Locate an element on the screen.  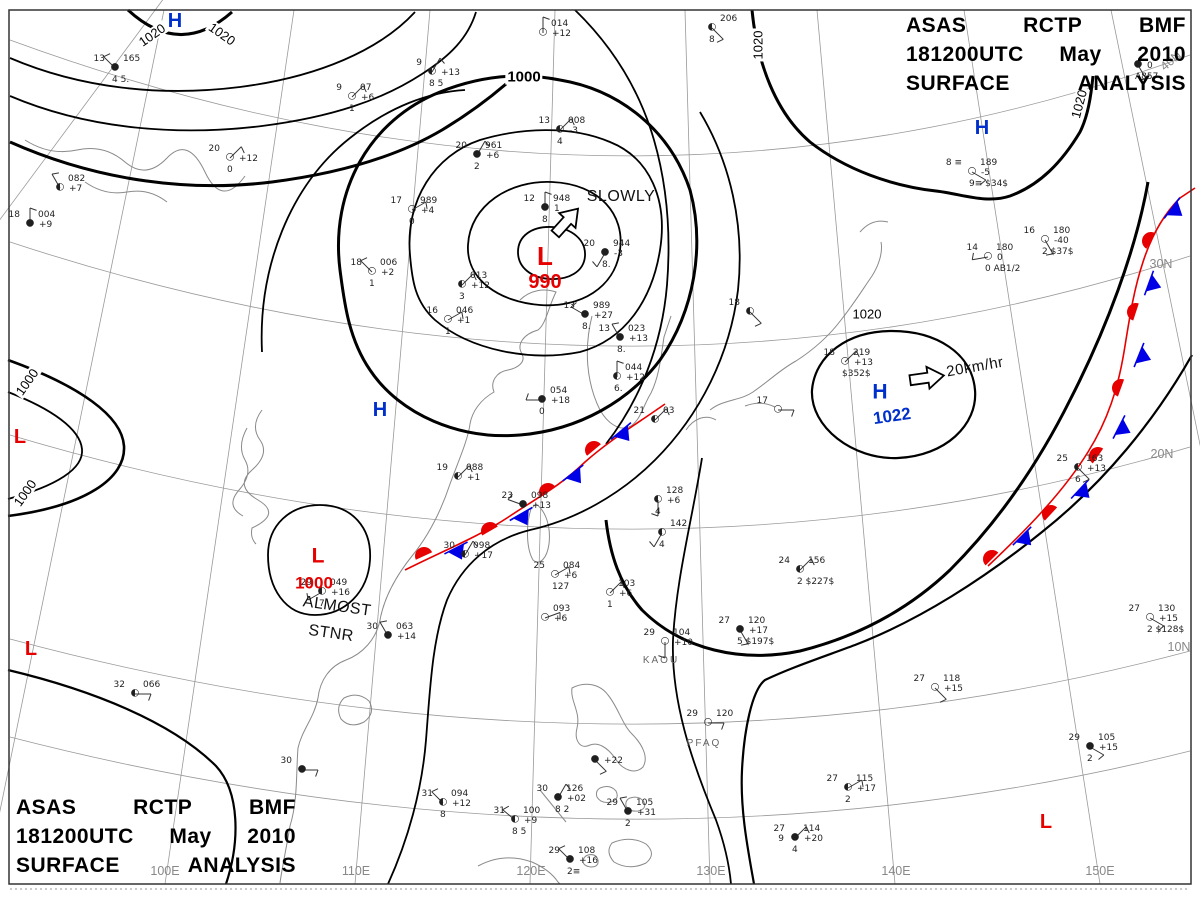
station-weather: 8 2 is located at coordinates (562, 810).